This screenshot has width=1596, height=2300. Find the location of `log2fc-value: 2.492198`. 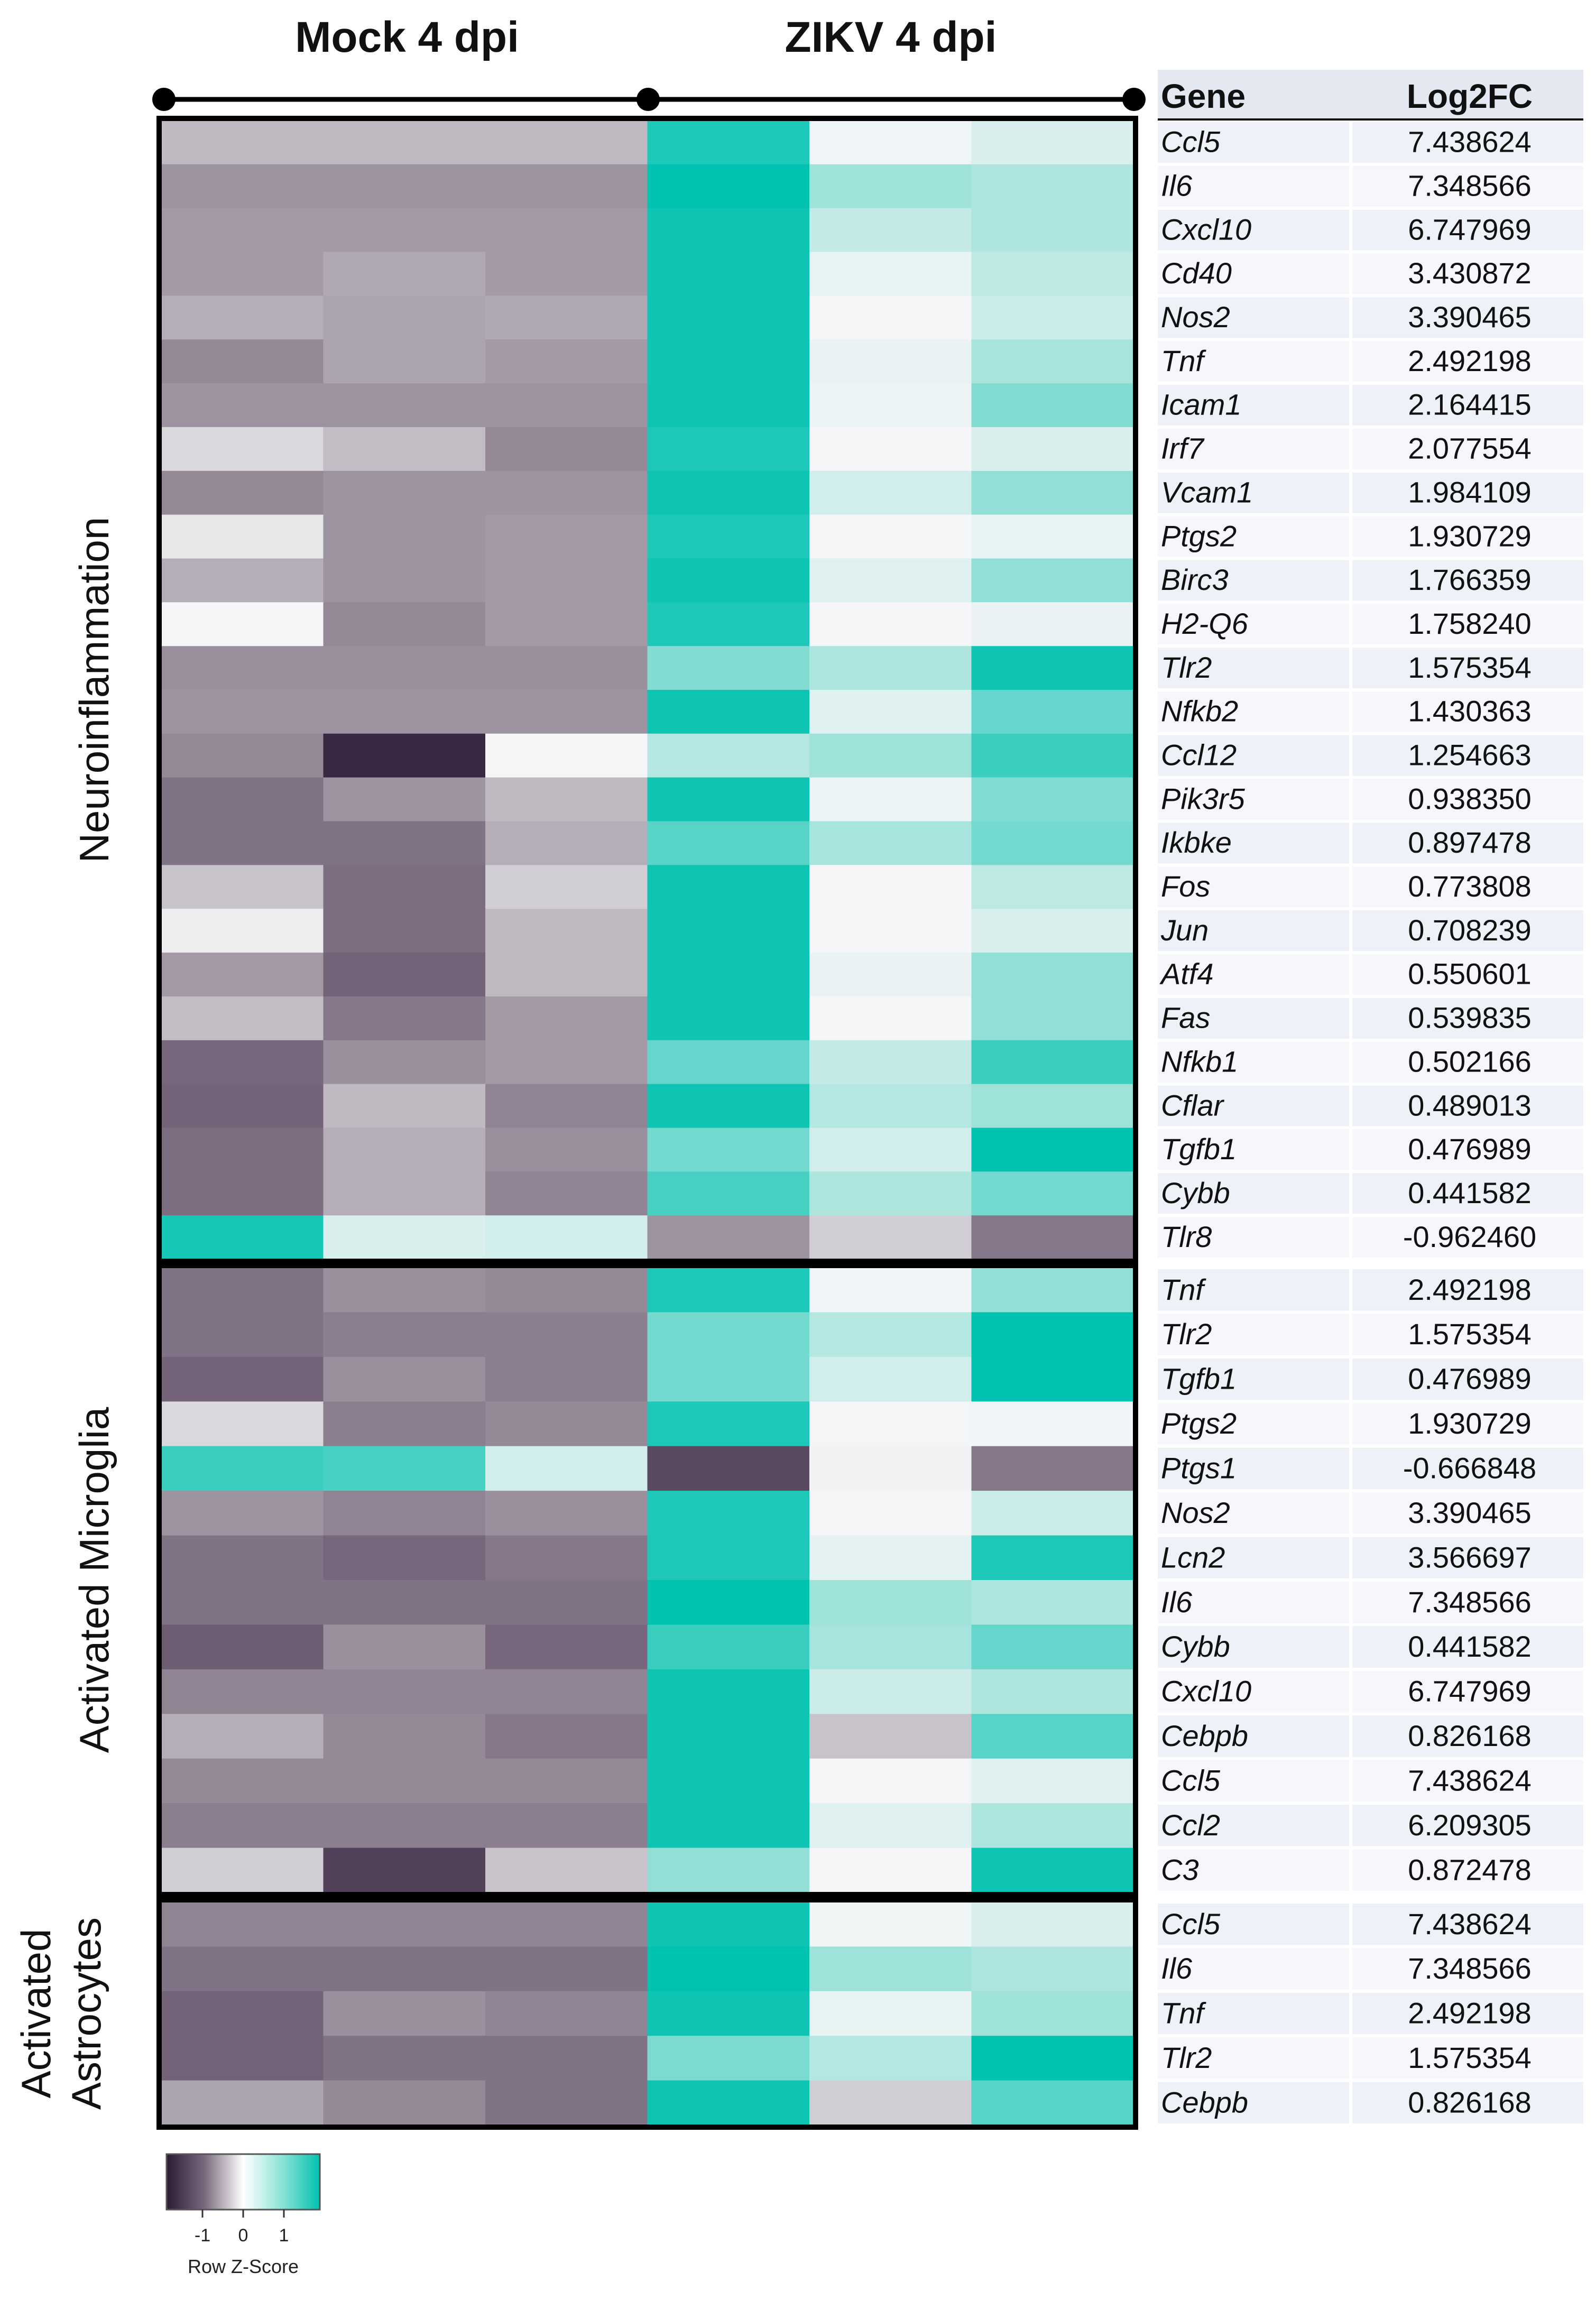

log2fc-value: 2.492198 is located at coordinates (1470, 2014).